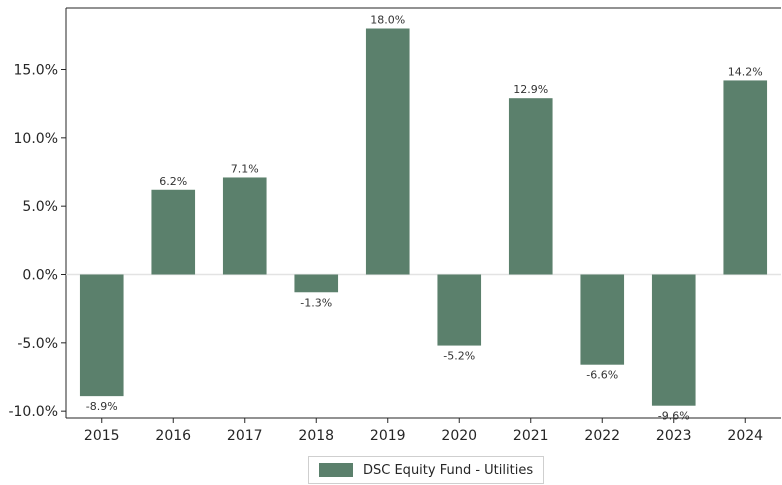 This screenshot has width=782, height=485. What do you see at coordinates (316, 436) in the screenshot?
I see `x-tick-label: 2018` at bounding box center [316, 436].